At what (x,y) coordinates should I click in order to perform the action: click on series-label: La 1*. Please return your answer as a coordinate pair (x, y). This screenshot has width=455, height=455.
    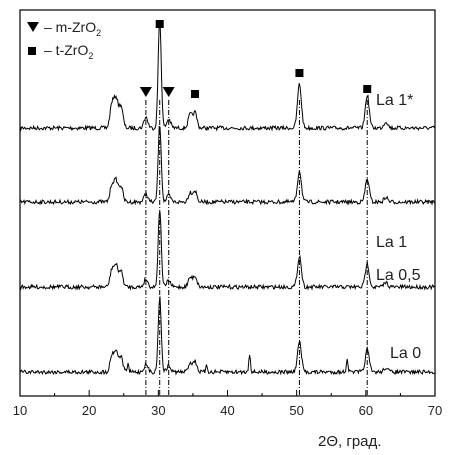
    Looking at the image, I should click on (394, 100).